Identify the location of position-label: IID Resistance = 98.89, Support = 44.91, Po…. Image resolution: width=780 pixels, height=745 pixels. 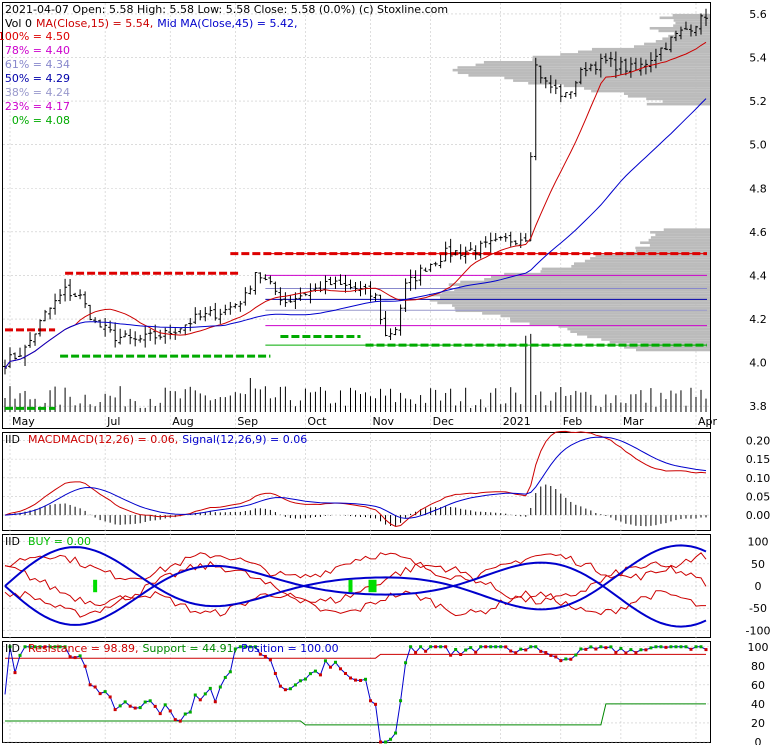
(172, 648).